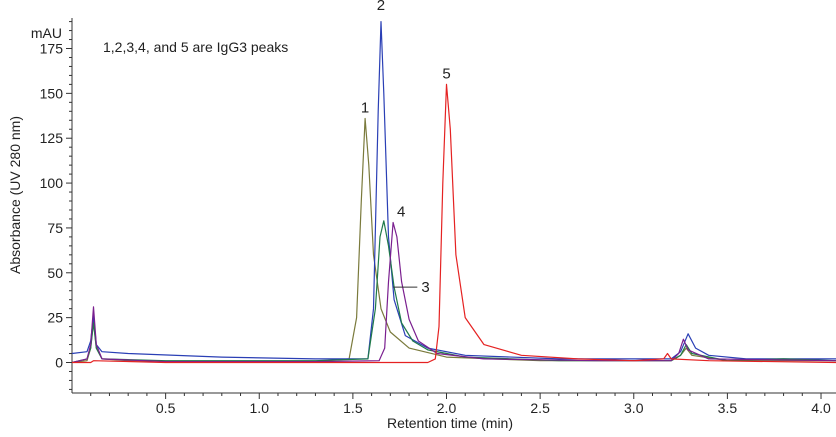  What do you see at coordinates (446, 73) in the screenshot?
I see `peak-label-5: 5` at bounding box center [446, 73].